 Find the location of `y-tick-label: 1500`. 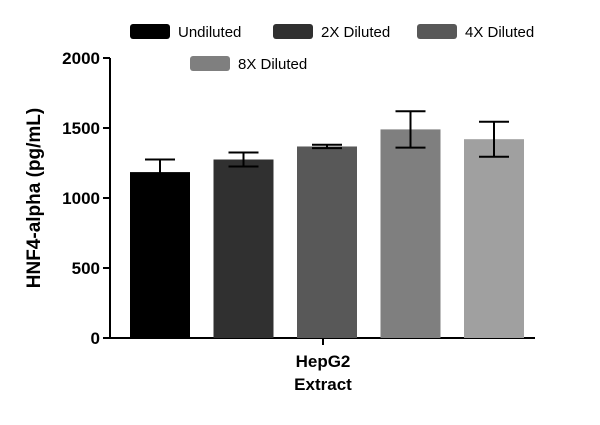

y-tick-label: 1500 is located at coordinates (81, 128).